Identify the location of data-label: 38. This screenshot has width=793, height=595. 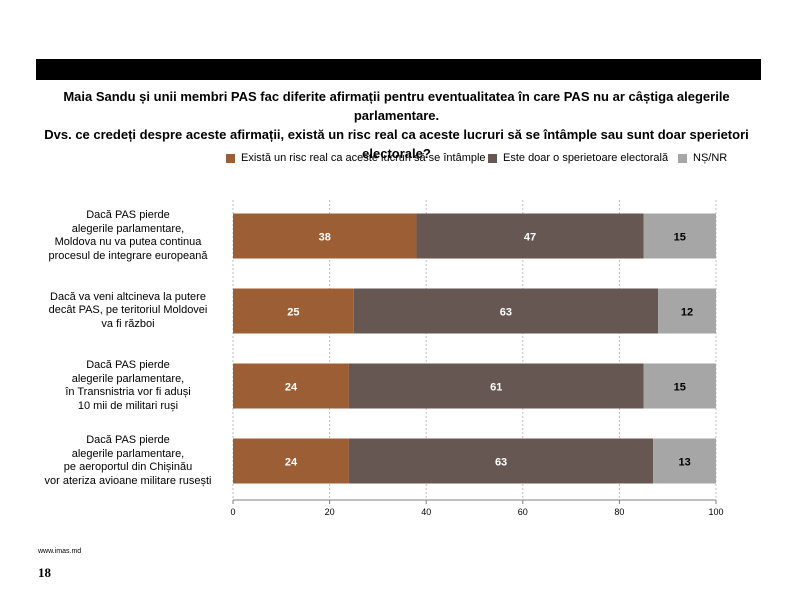
(325, 238).